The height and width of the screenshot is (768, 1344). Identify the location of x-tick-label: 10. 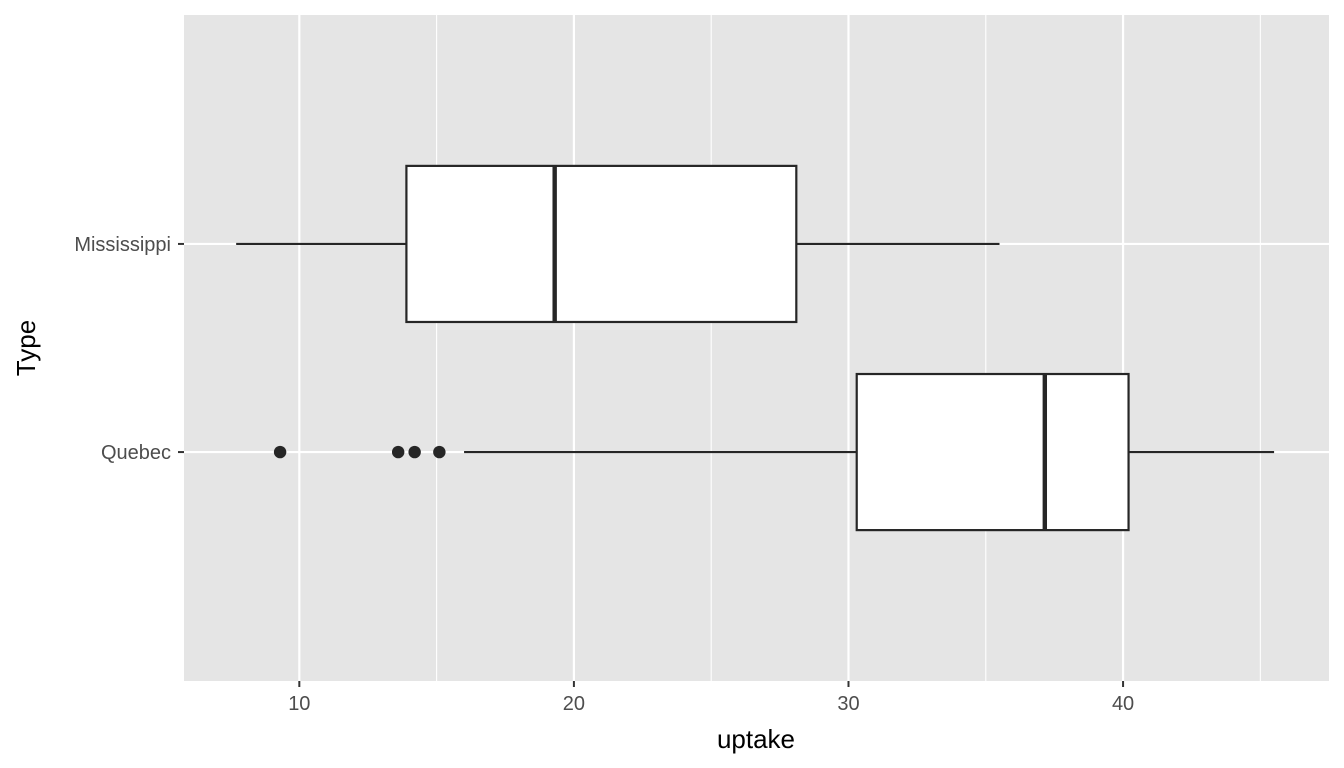
(299, 704).